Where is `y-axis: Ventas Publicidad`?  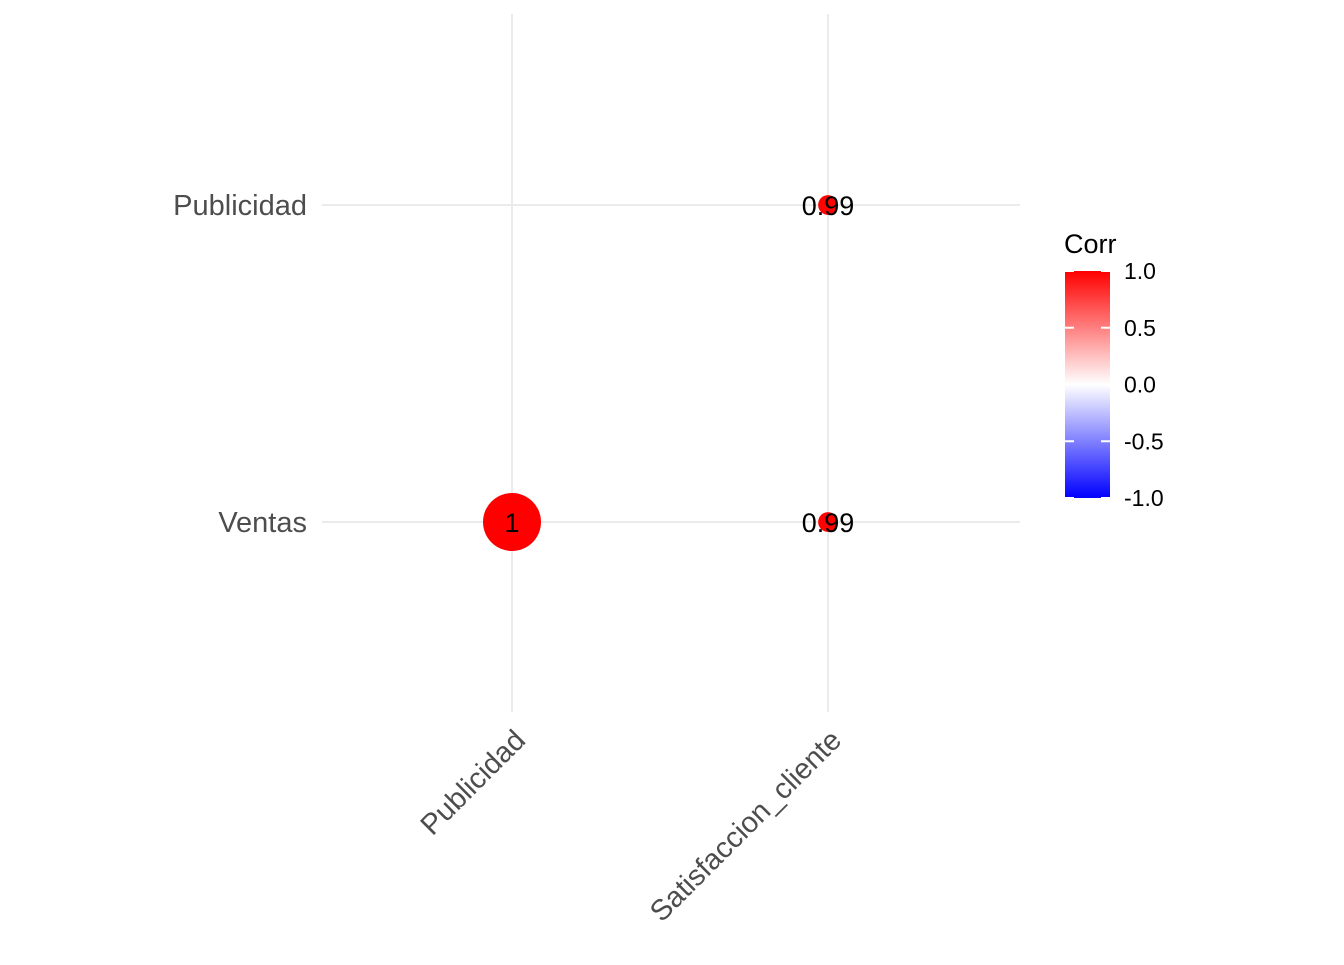
y-axis: Ventas Publicidad is located at coordinates (240, 364).